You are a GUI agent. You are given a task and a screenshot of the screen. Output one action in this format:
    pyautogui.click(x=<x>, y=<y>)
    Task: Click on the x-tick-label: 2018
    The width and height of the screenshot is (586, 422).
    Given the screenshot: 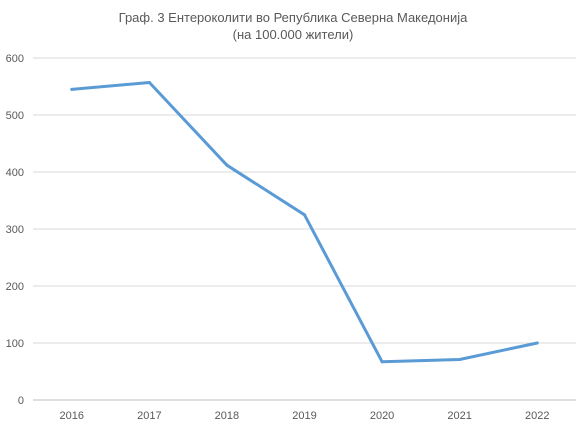 What is the action you would take?
    pyautogui.click(x=227, y=416)
    